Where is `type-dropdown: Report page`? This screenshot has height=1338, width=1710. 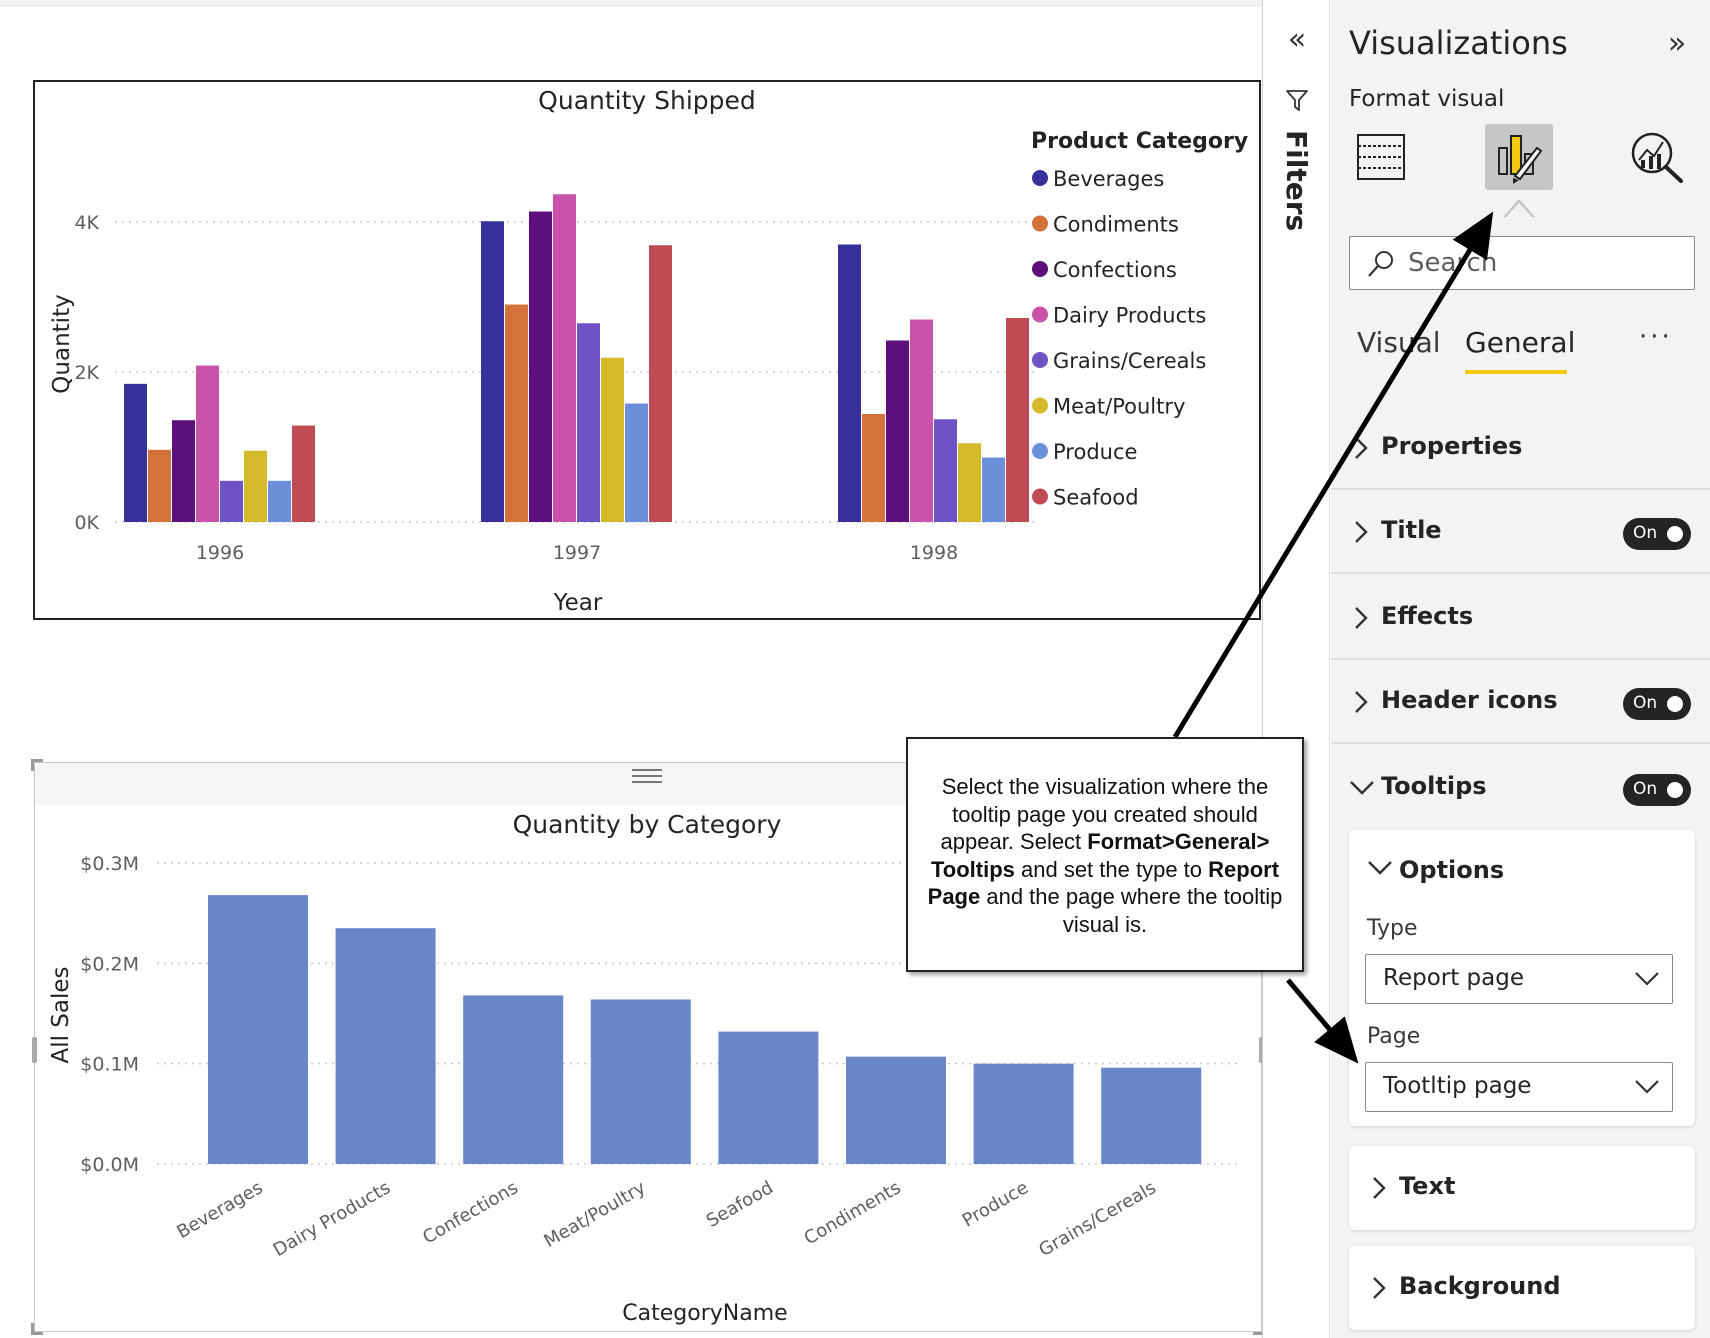 type-dropdown: Report page is located at coordinates (1519, 979).